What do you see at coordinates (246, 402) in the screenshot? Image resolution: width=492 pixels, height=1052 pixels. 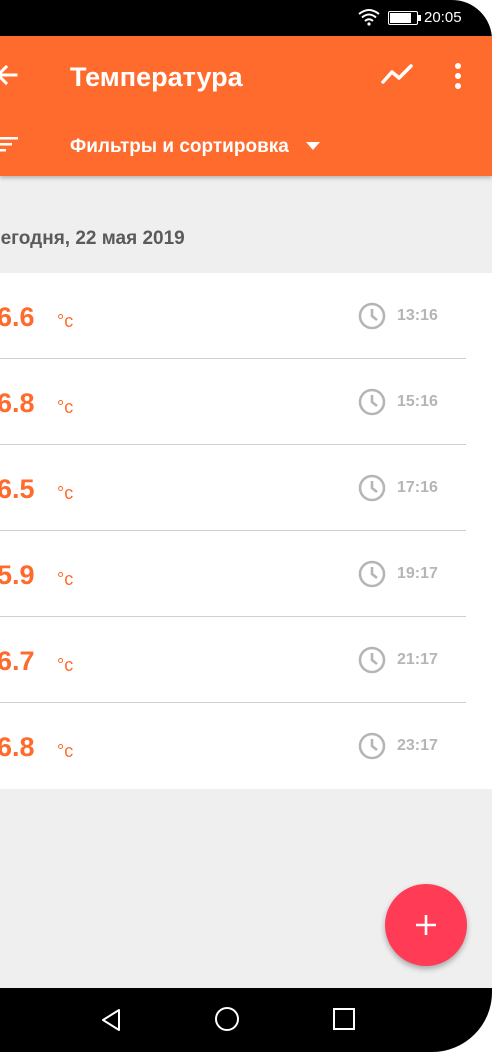 I see `list-item: 36.8 °c 15:16` at bounding box center [246, 402].